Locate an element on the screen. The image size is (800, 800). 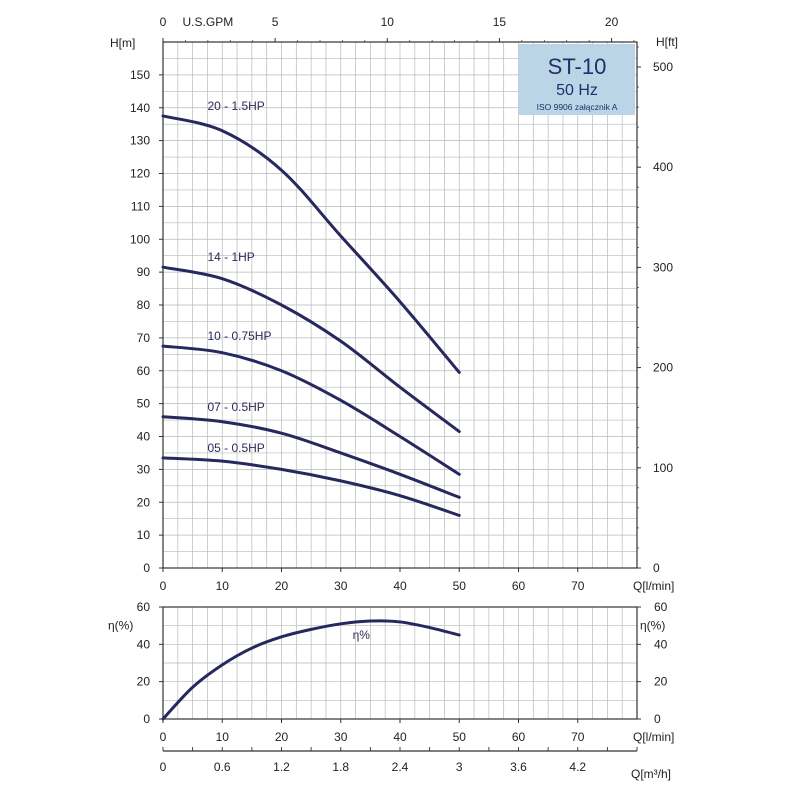
eff-x-axis-label: Q[l/min] is located at coordinates (653, 737).